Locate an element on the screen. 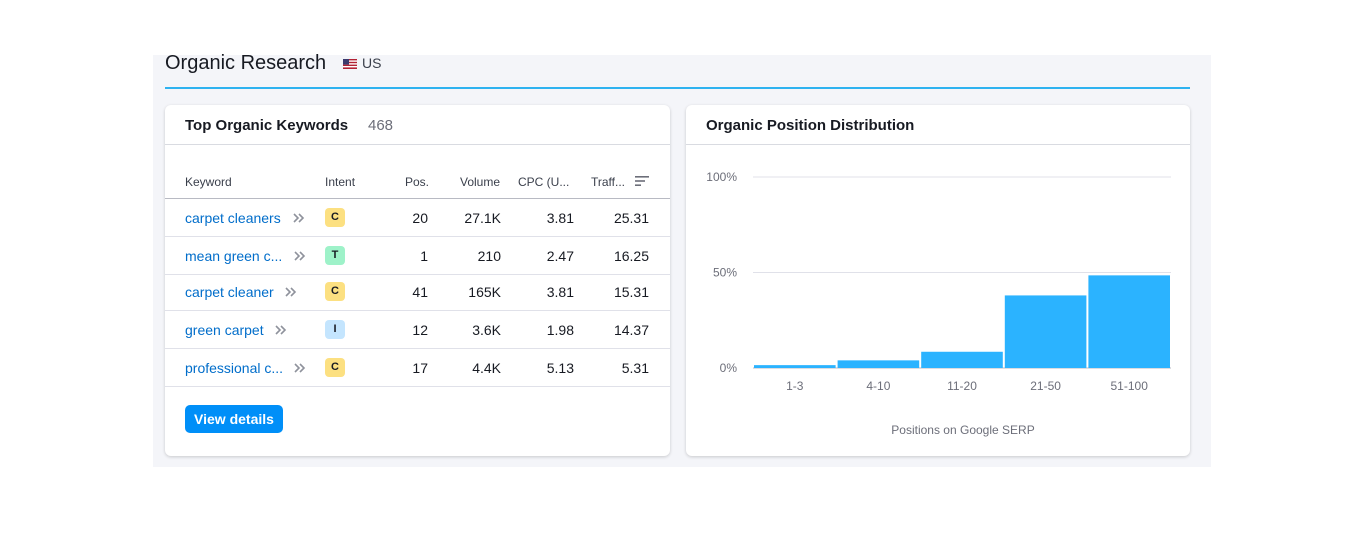 Image resolution: width=1355 pixels, height=560 pixels. country-label: US is located at coordinates (372, 63).